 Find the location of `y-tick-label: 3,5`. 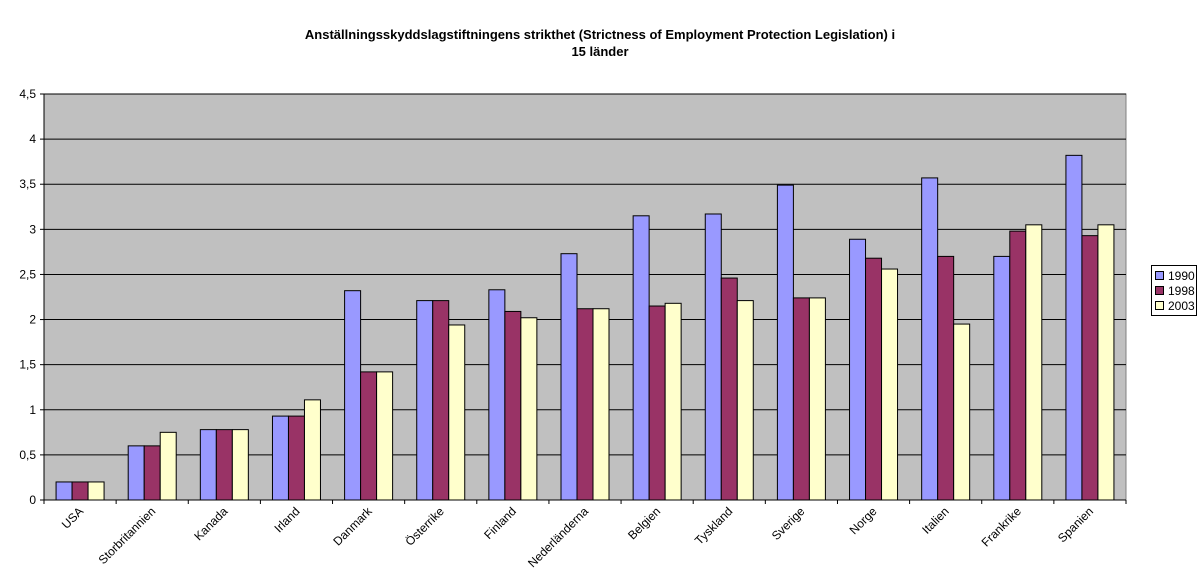

y-tick-label: 3,5 is located at coordinates (27, 184).